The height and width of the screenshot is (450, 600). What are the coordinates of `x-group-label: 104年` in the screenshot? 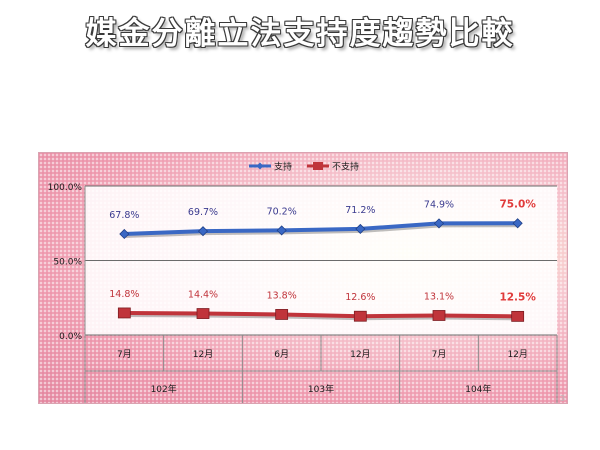 It's located at (478, 389).